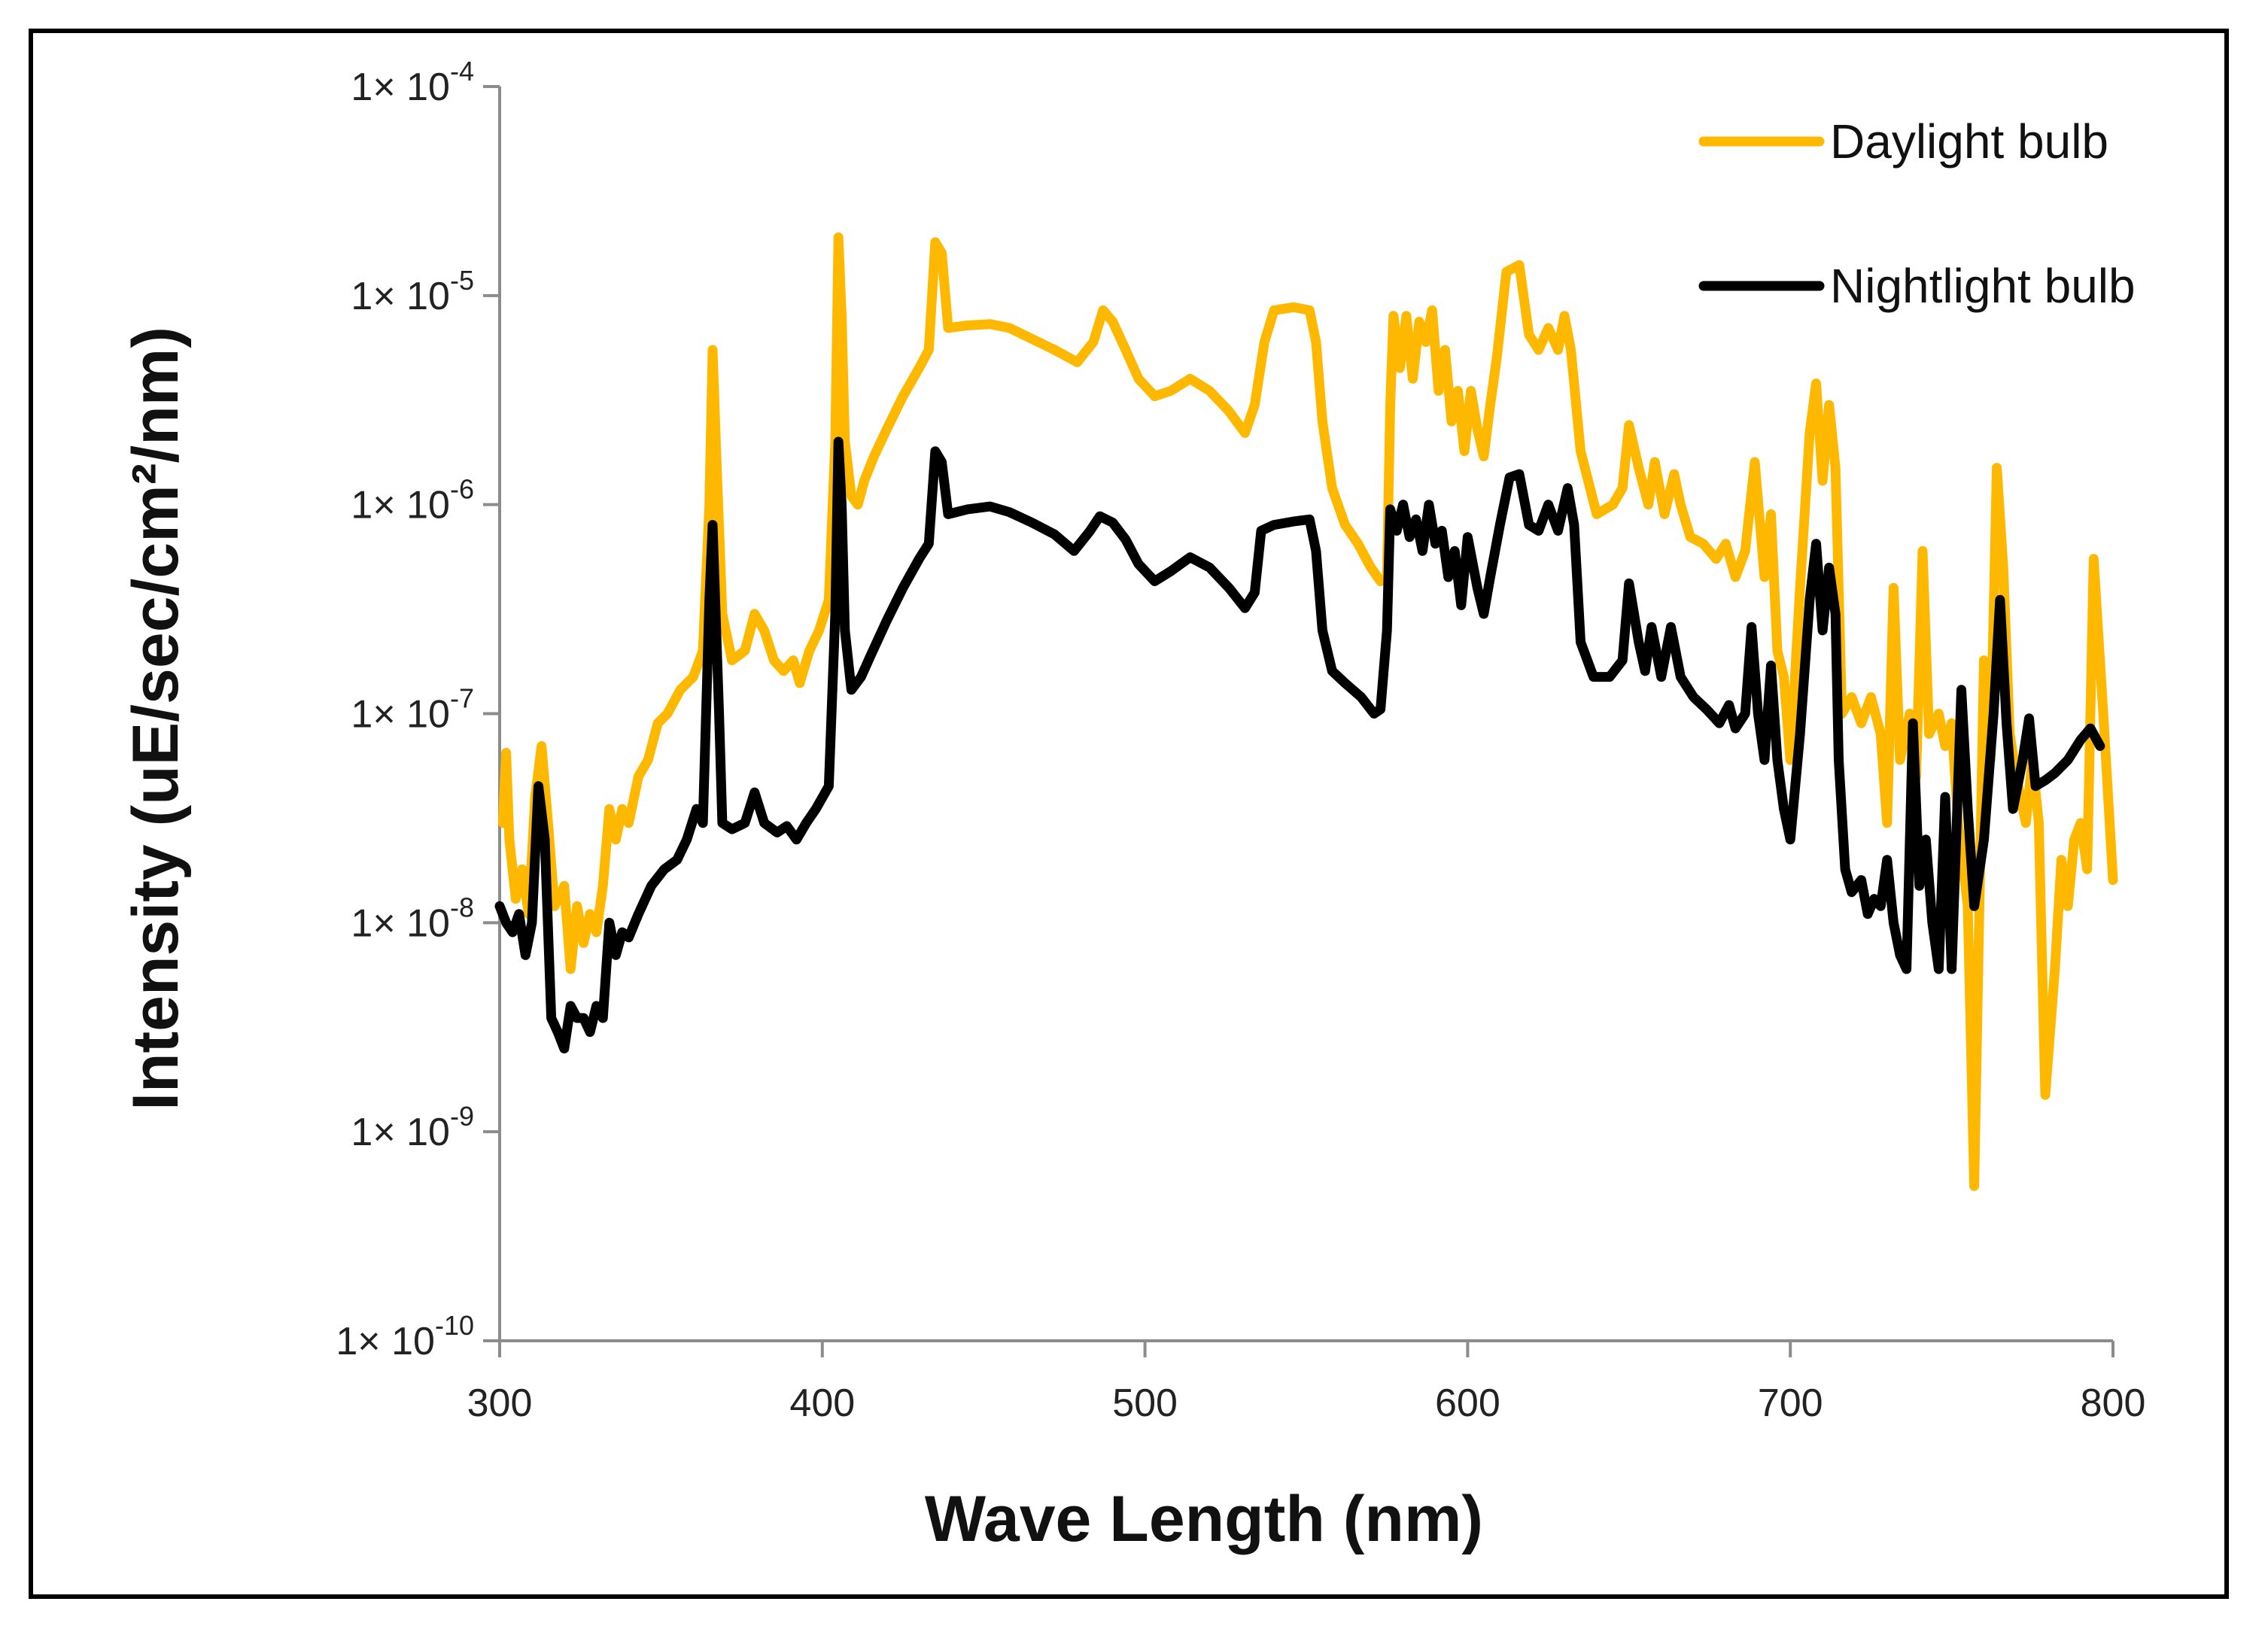  What do you see at coordinates (462, 907) in the screenshot?
I see `y-tick-label-exponent: -8` at bounding box center [462, 907].